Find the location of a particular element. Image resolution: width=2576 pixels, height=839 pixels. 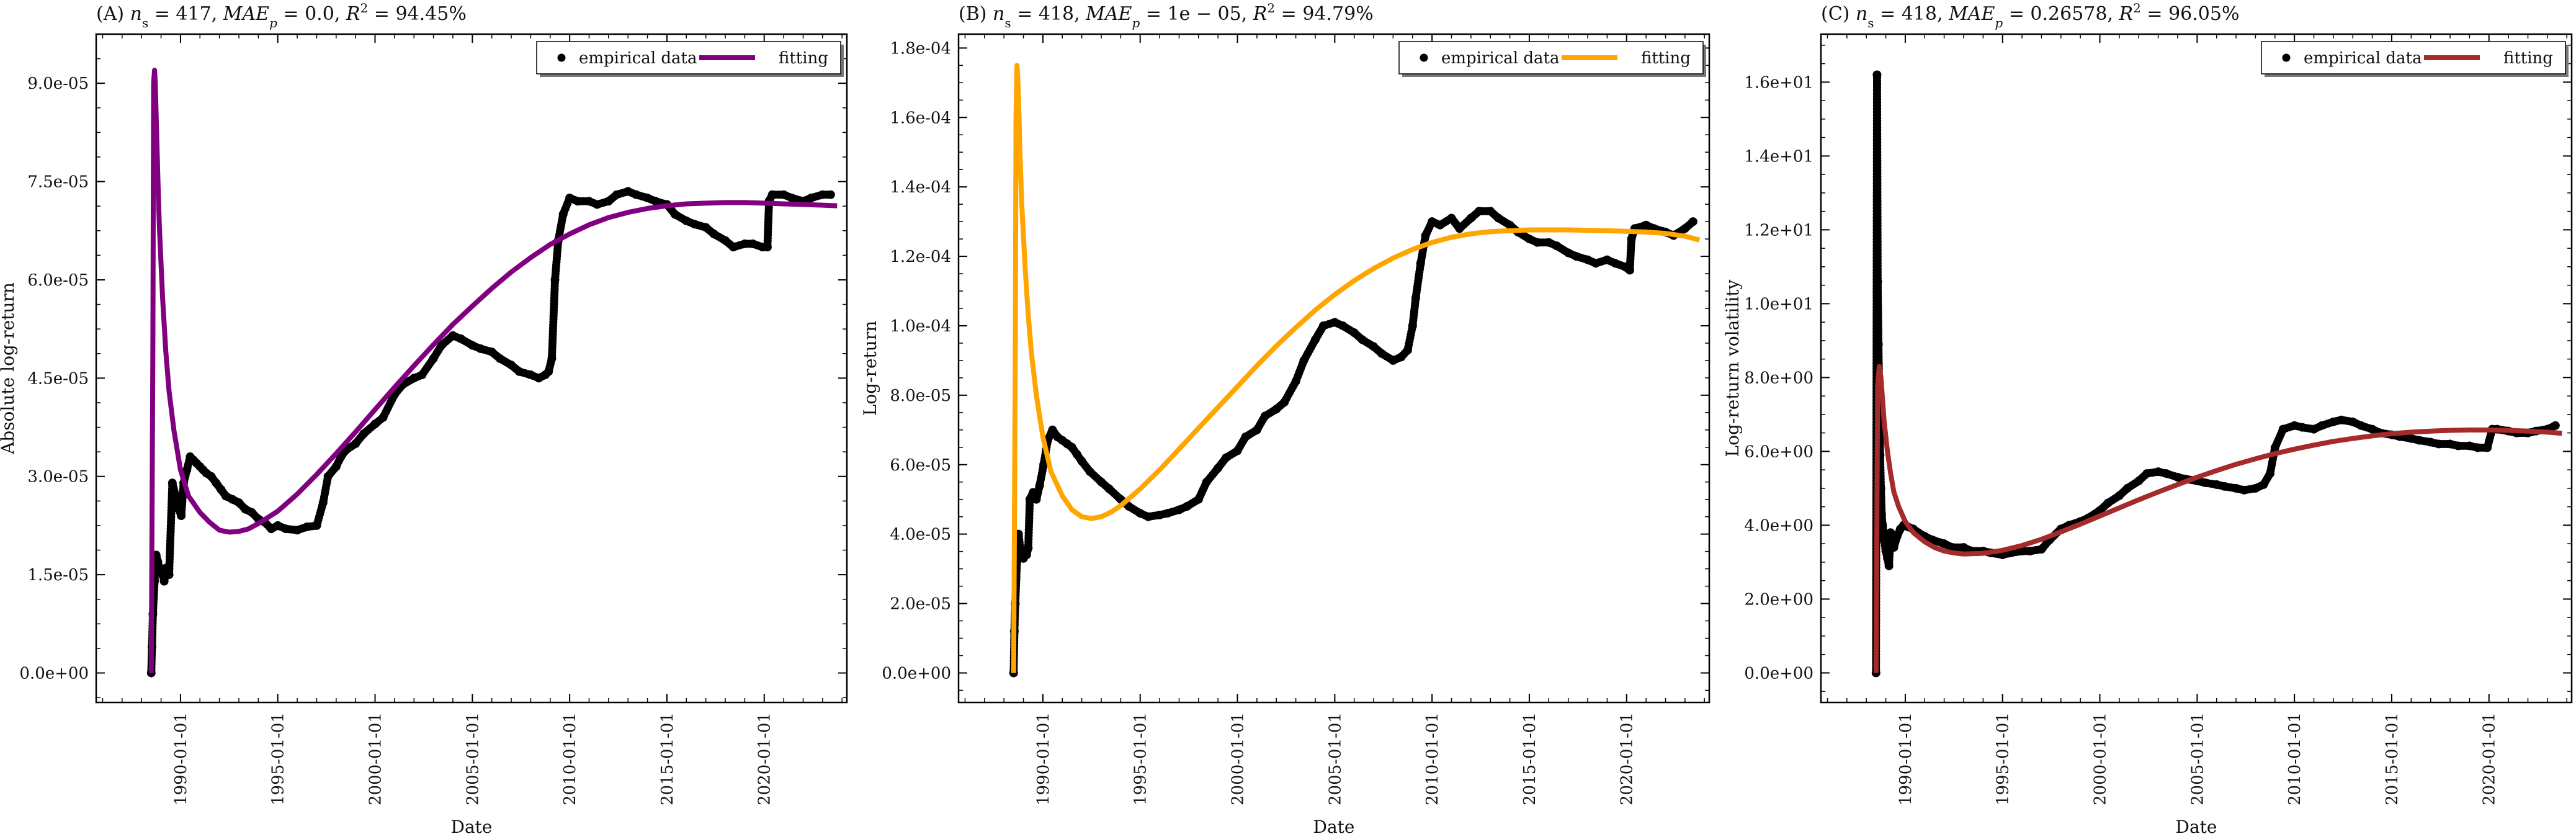

y-tick-label: 1.0e-04 is located at coordinates (920, 326).